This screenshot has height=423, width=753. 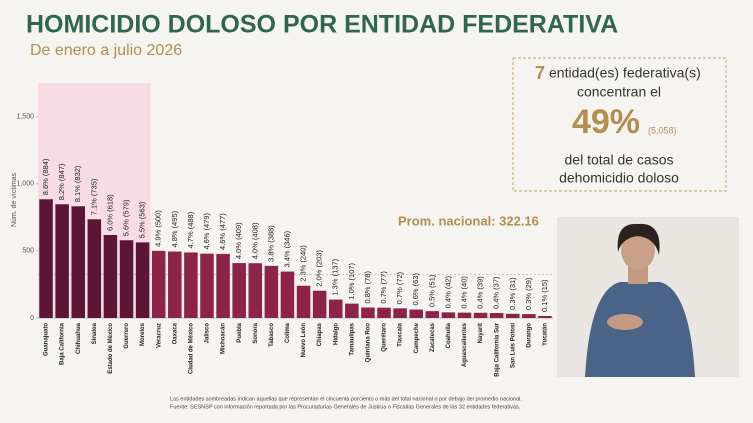 What do you see at coordinates (47, 339) in the screenshot?
I see `x-tick-label: Guanajuato` at bounding box center [47, 339].